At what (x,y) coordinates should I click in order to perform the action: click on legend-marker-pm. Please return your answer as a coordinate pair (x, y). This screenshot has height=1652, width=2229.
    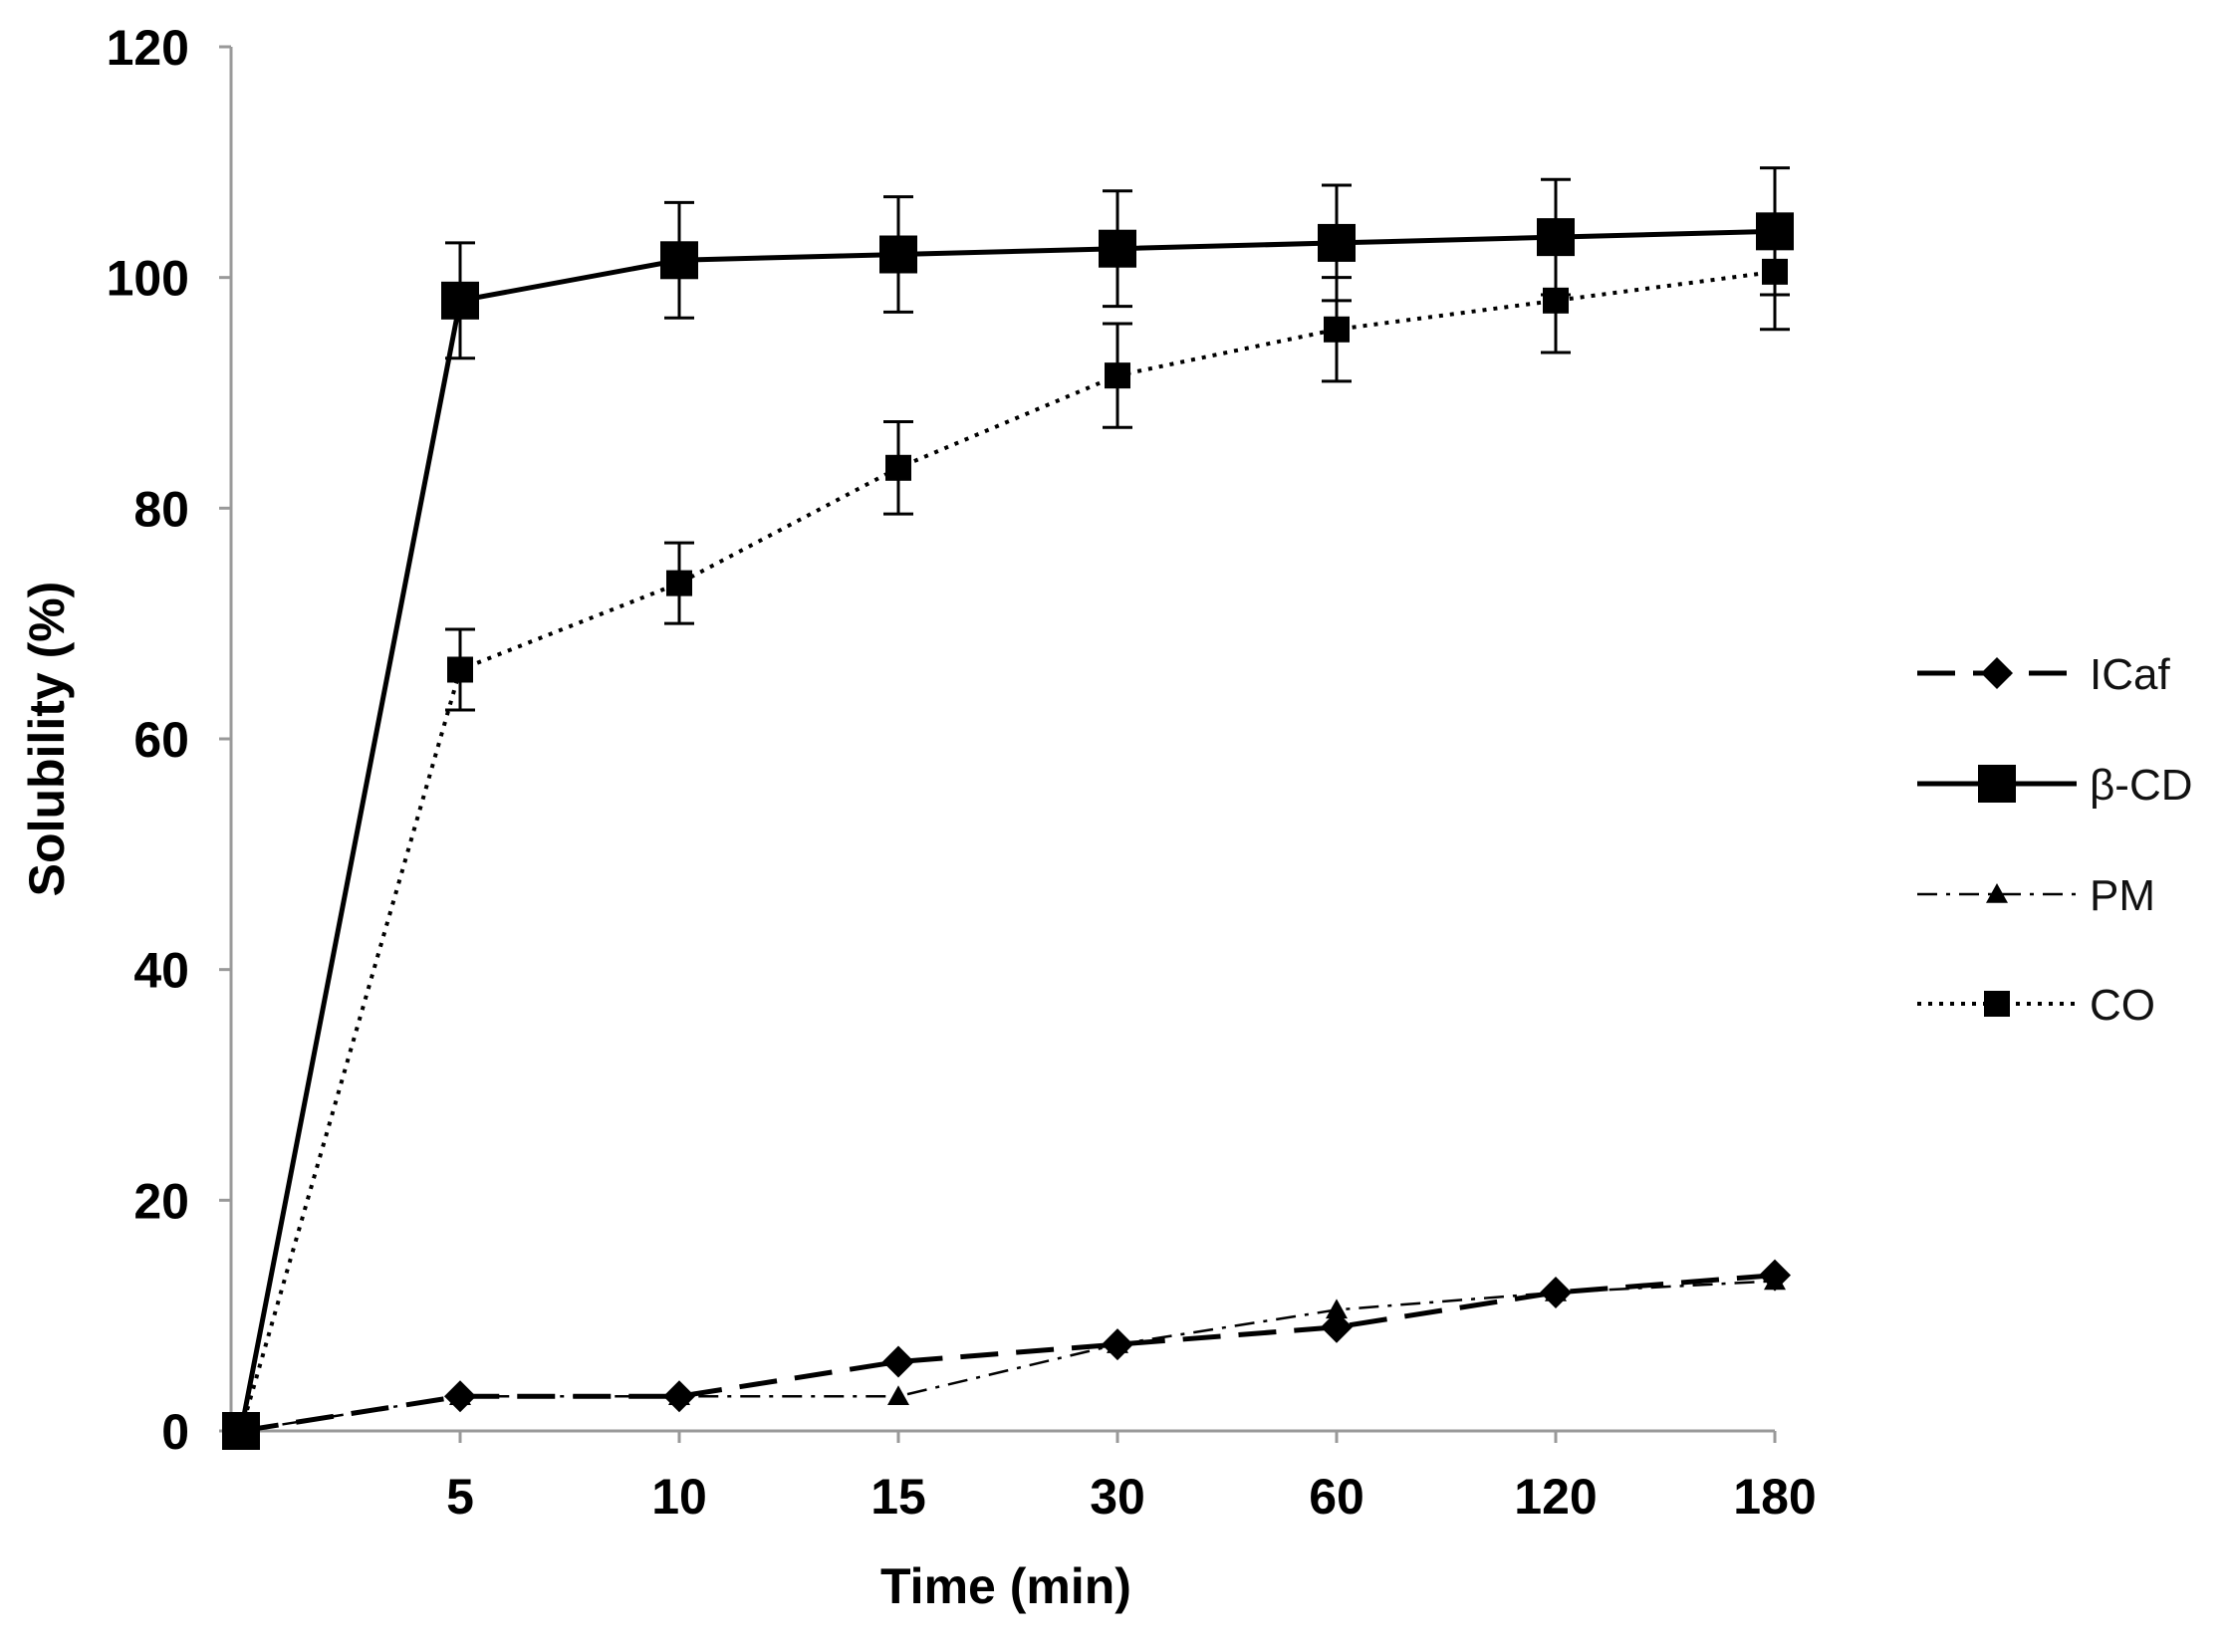
    Looking at the image, I should click on (1997, 893).